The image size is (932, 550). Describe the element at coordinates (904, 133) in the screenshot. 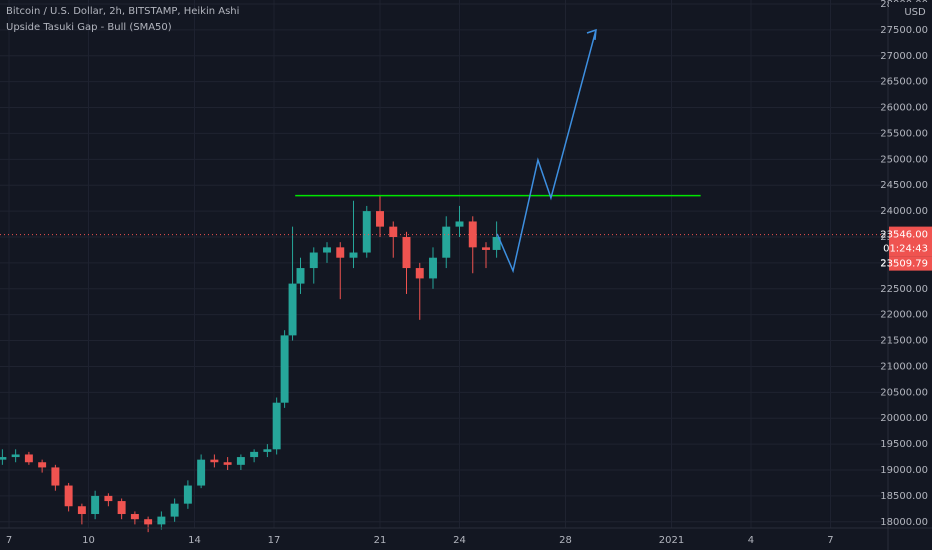

I see `y-tick-label: 25500.00` at that location.